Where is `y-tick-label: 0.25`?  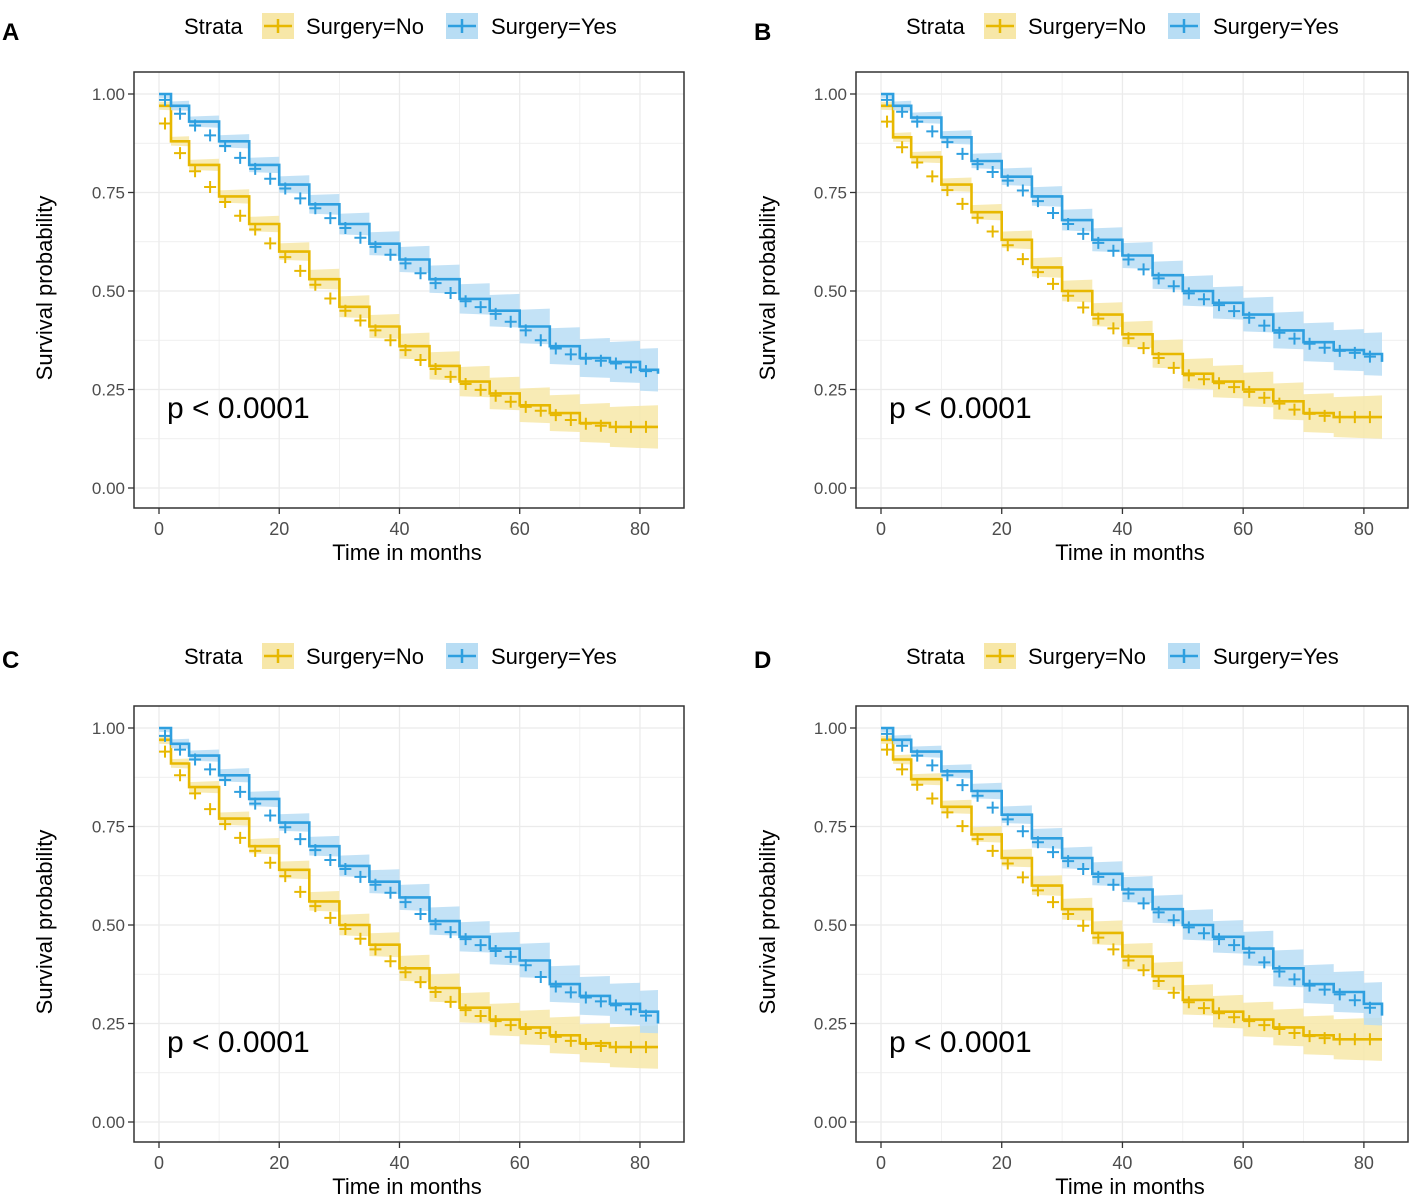
y-tick-label: 0.25 is located at coordinates (108, 1024).